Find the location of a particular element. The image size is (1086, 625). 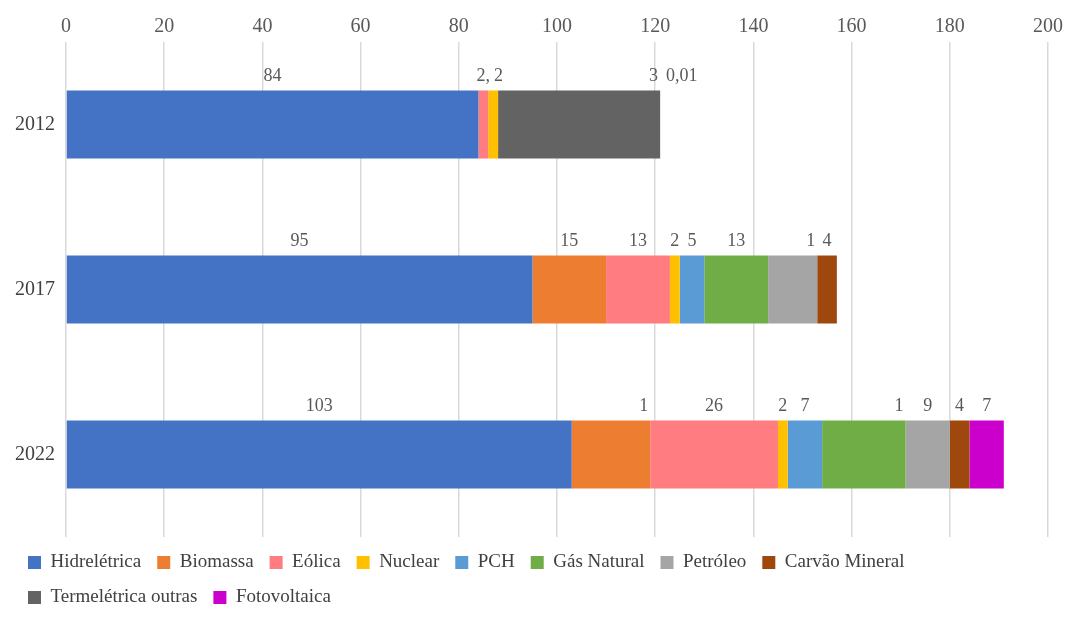

y-tick-label: 2017 is located at coordinates (35, 287).